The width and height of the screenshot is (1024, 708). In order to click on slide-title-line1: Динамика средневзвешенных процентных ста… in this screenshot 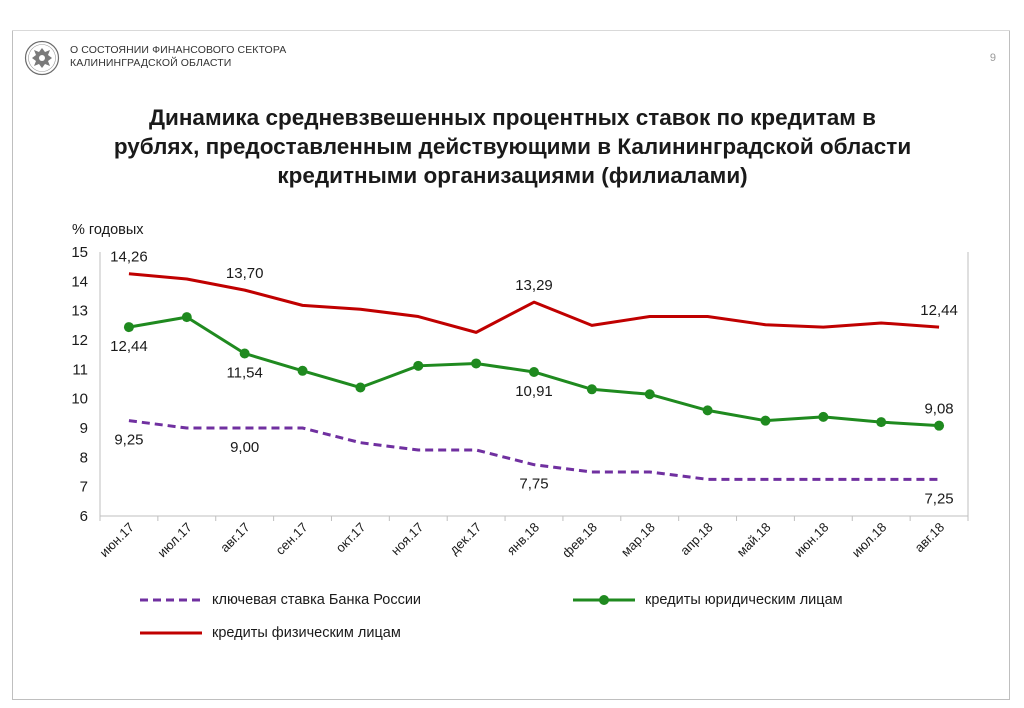, I will do `click(512, 117)`.